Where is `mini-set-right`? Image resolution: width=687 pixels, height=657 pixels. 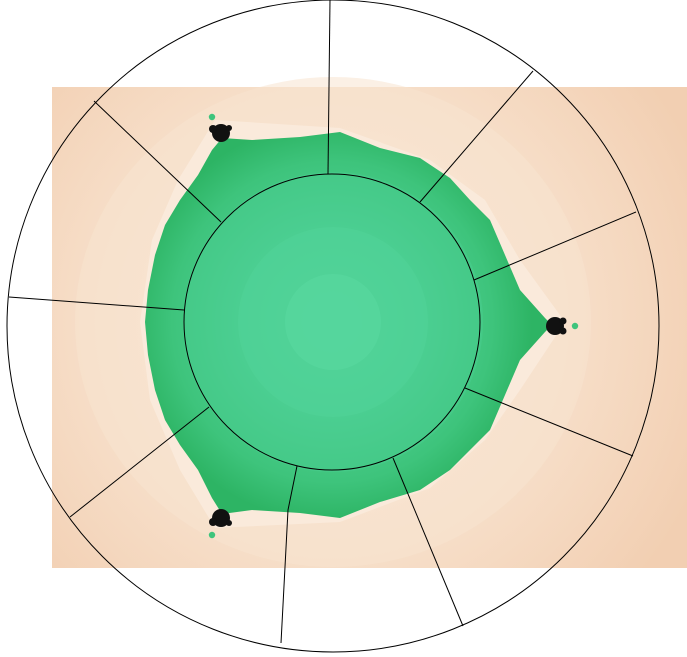
mini-set-right is located at coordinates (562, 326).